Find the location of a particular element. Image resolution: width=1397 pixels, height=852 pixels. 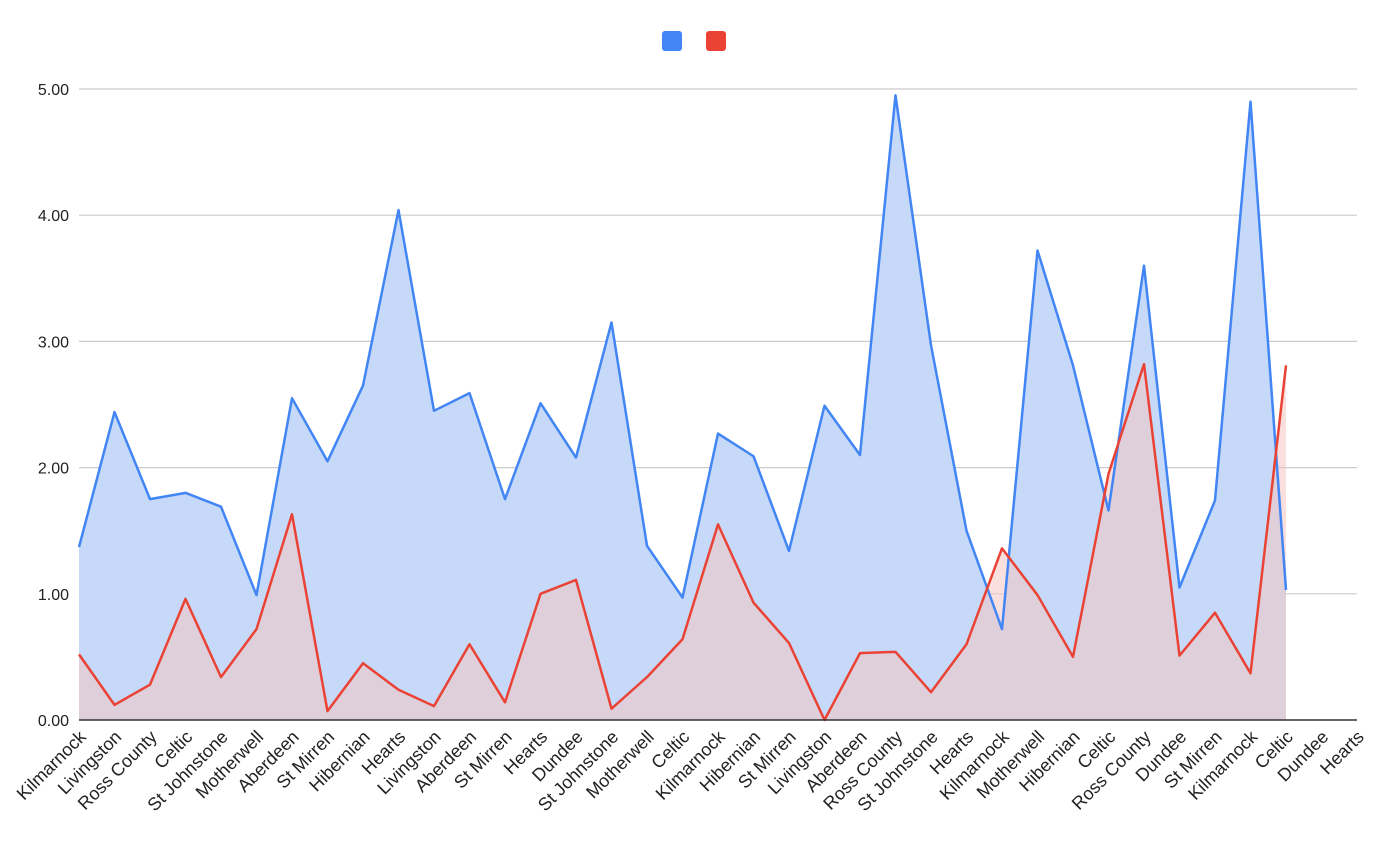

y-tick-label: 4.00 is located at coordinates (53, 216).